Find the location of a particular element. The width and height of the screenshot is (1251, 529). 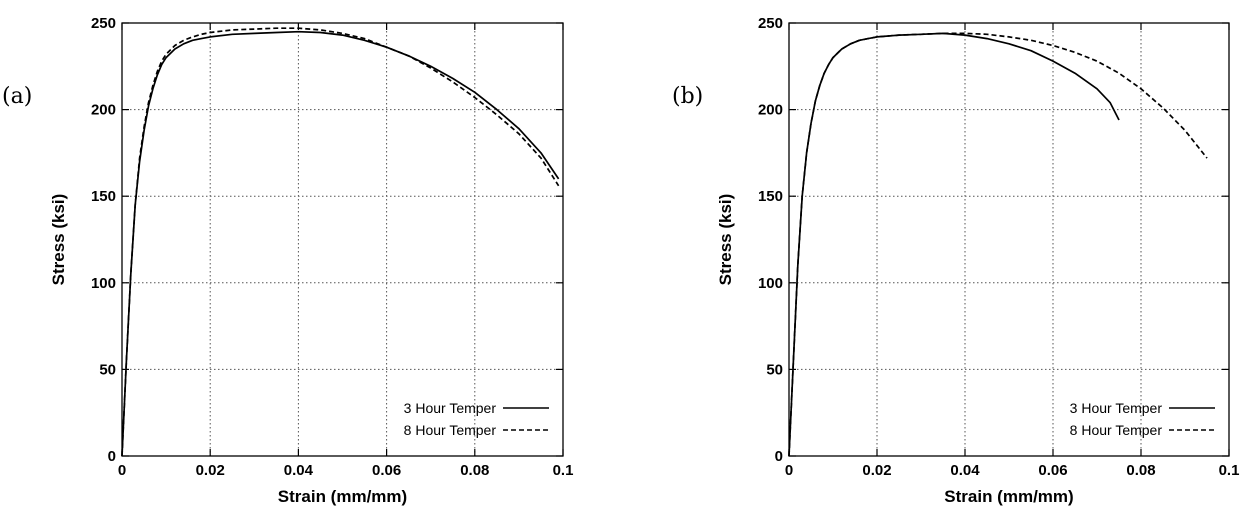

x-axis-title-a: Strain (mm/mm) is located at coordinates (342, 496).